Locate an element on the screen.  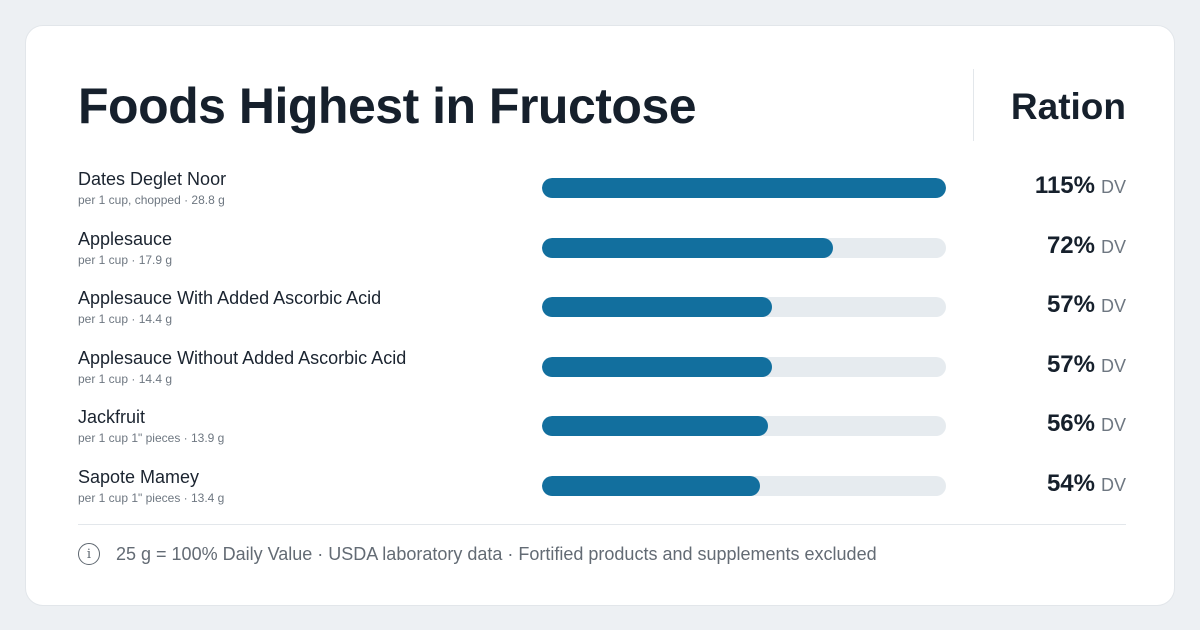
percent-value: 115% is located at coordinates (1064, 185).